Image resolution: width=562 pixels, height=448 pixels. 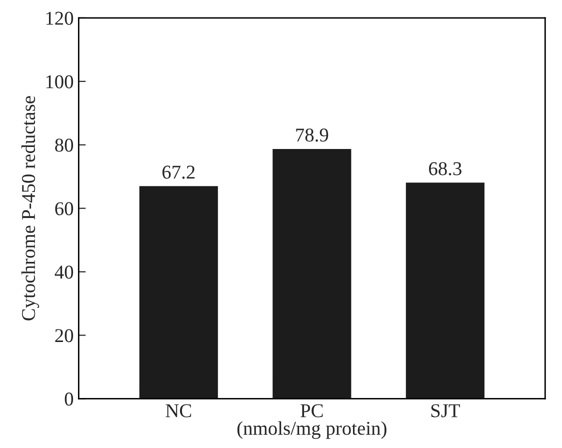 I want to click on x-axis-title: (nmols/mg protein), so click(x=311, y=430).